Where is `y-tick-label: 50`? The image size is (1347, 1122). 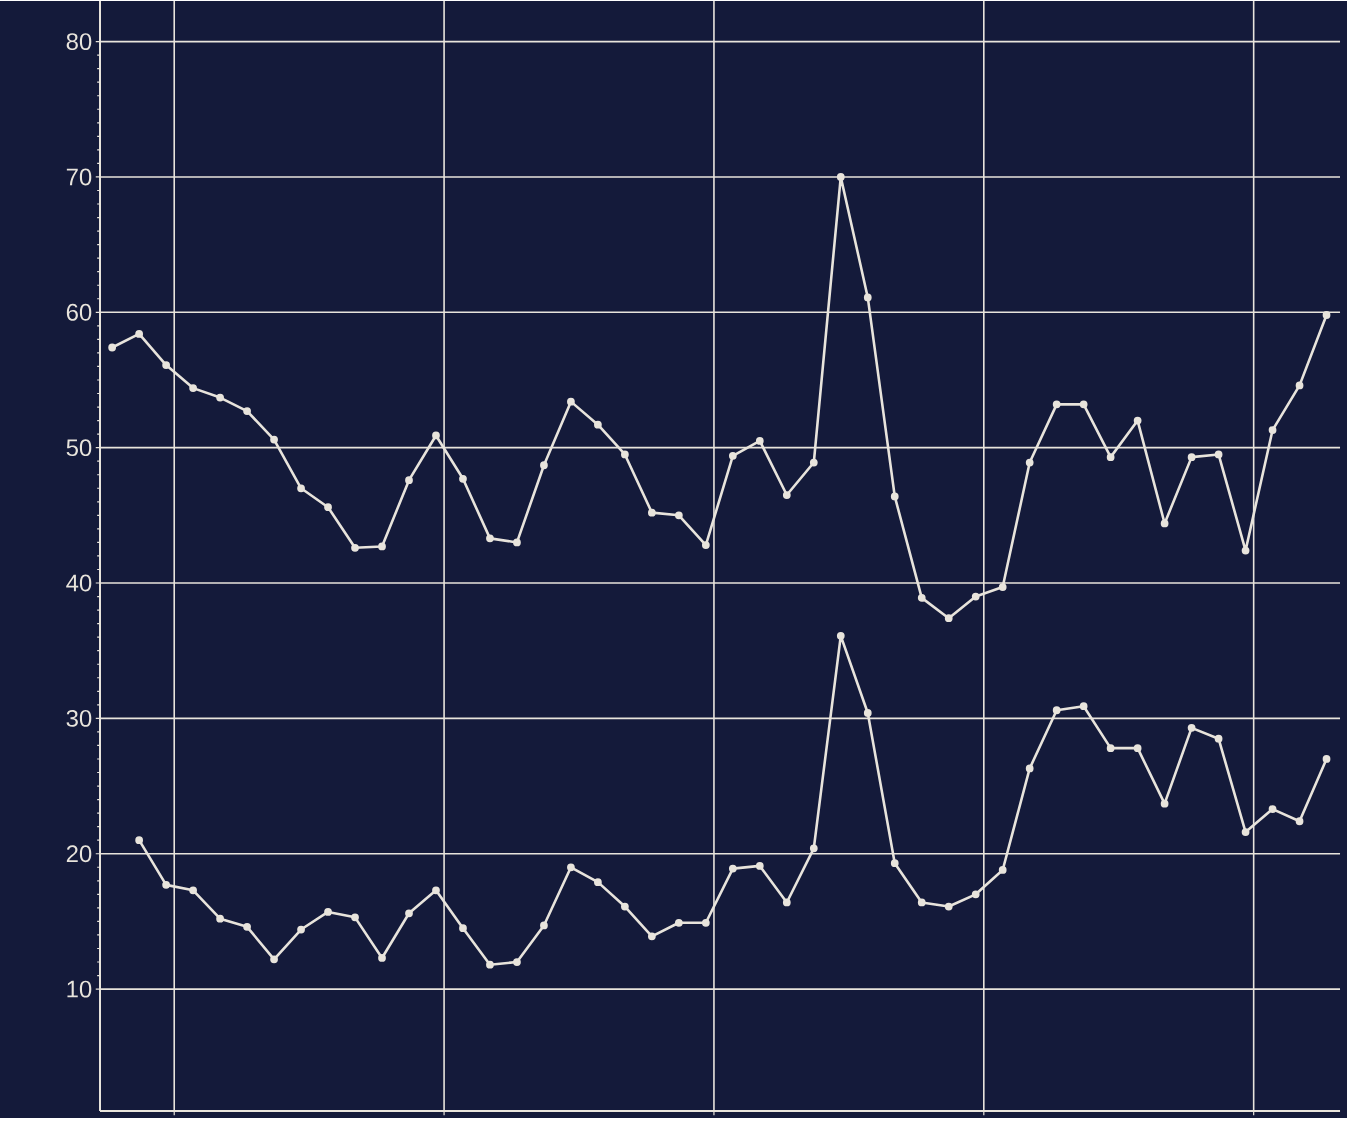
y-tick-label: 50 is located at coordinates (79, 448).